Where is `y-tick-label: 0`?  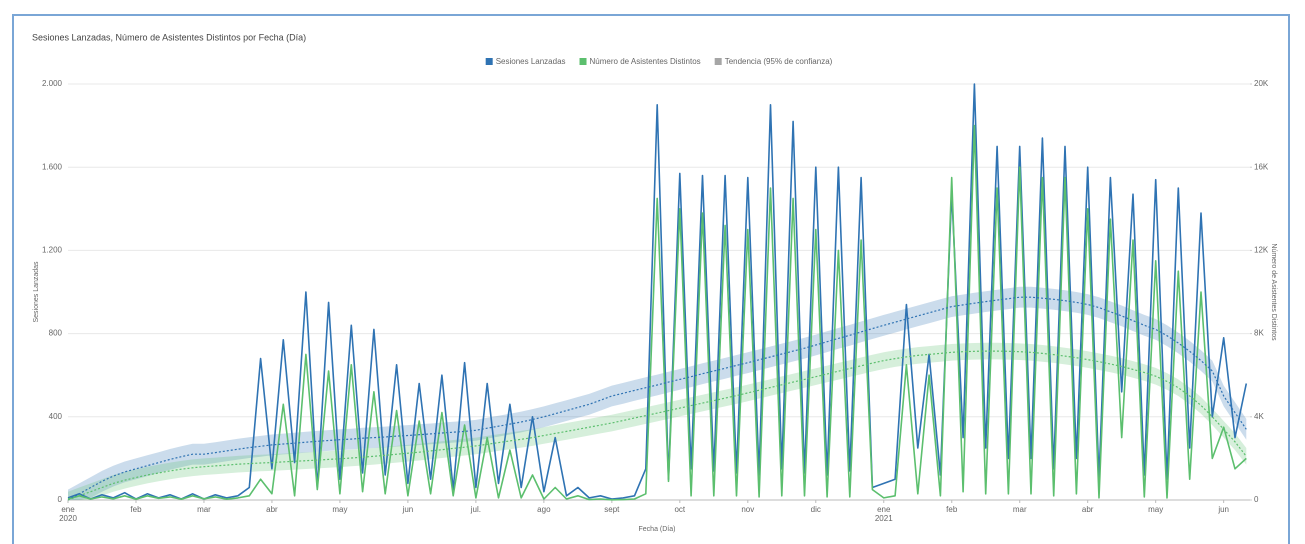
y-tick-label: 0 is located at coordinates (60, 499).